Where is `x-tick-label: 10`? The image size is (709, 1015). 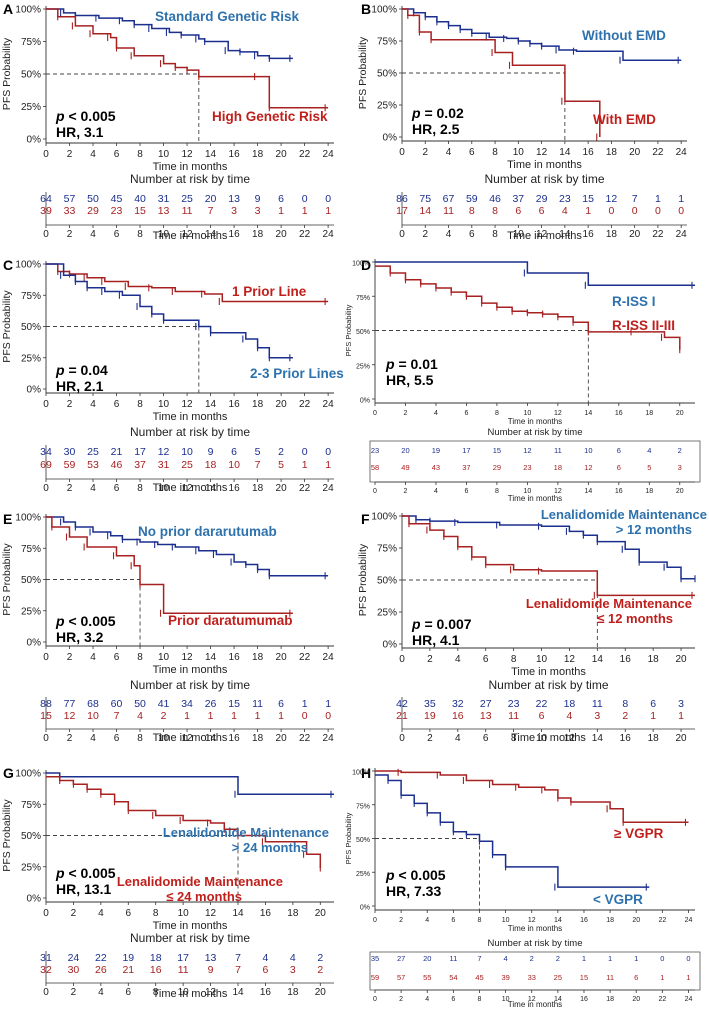 x-tick-label: 10 is located at coordinates (184, 913).